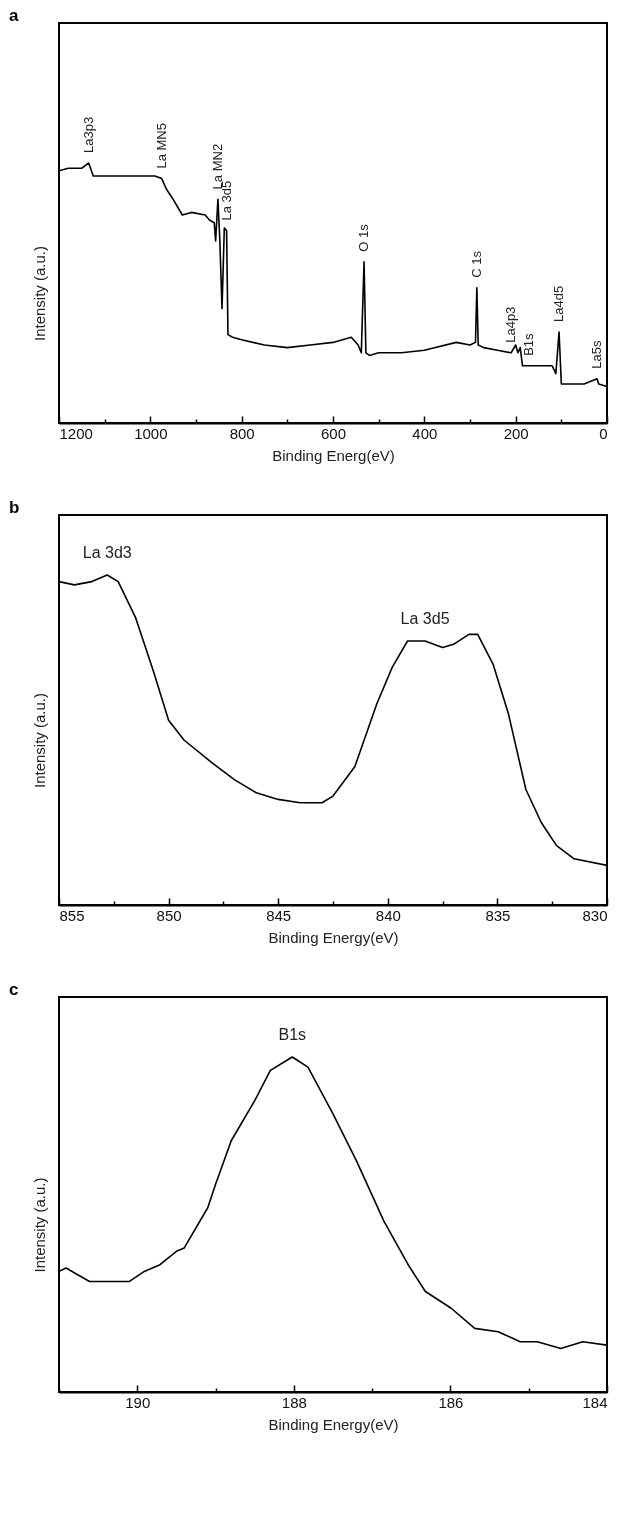  What do you see at coordinates (14, 989) in the screenshot?
I see `chart-title: c` at bounding box center [14, 989].